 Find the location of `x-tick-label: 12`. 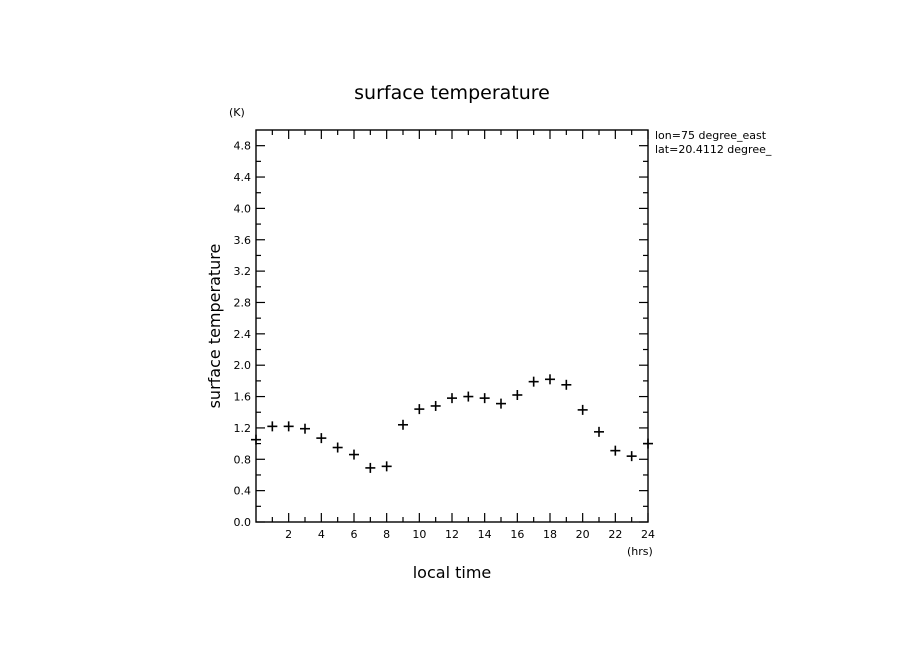

x-tick-label: 12 is located at coordinates (452, 534).